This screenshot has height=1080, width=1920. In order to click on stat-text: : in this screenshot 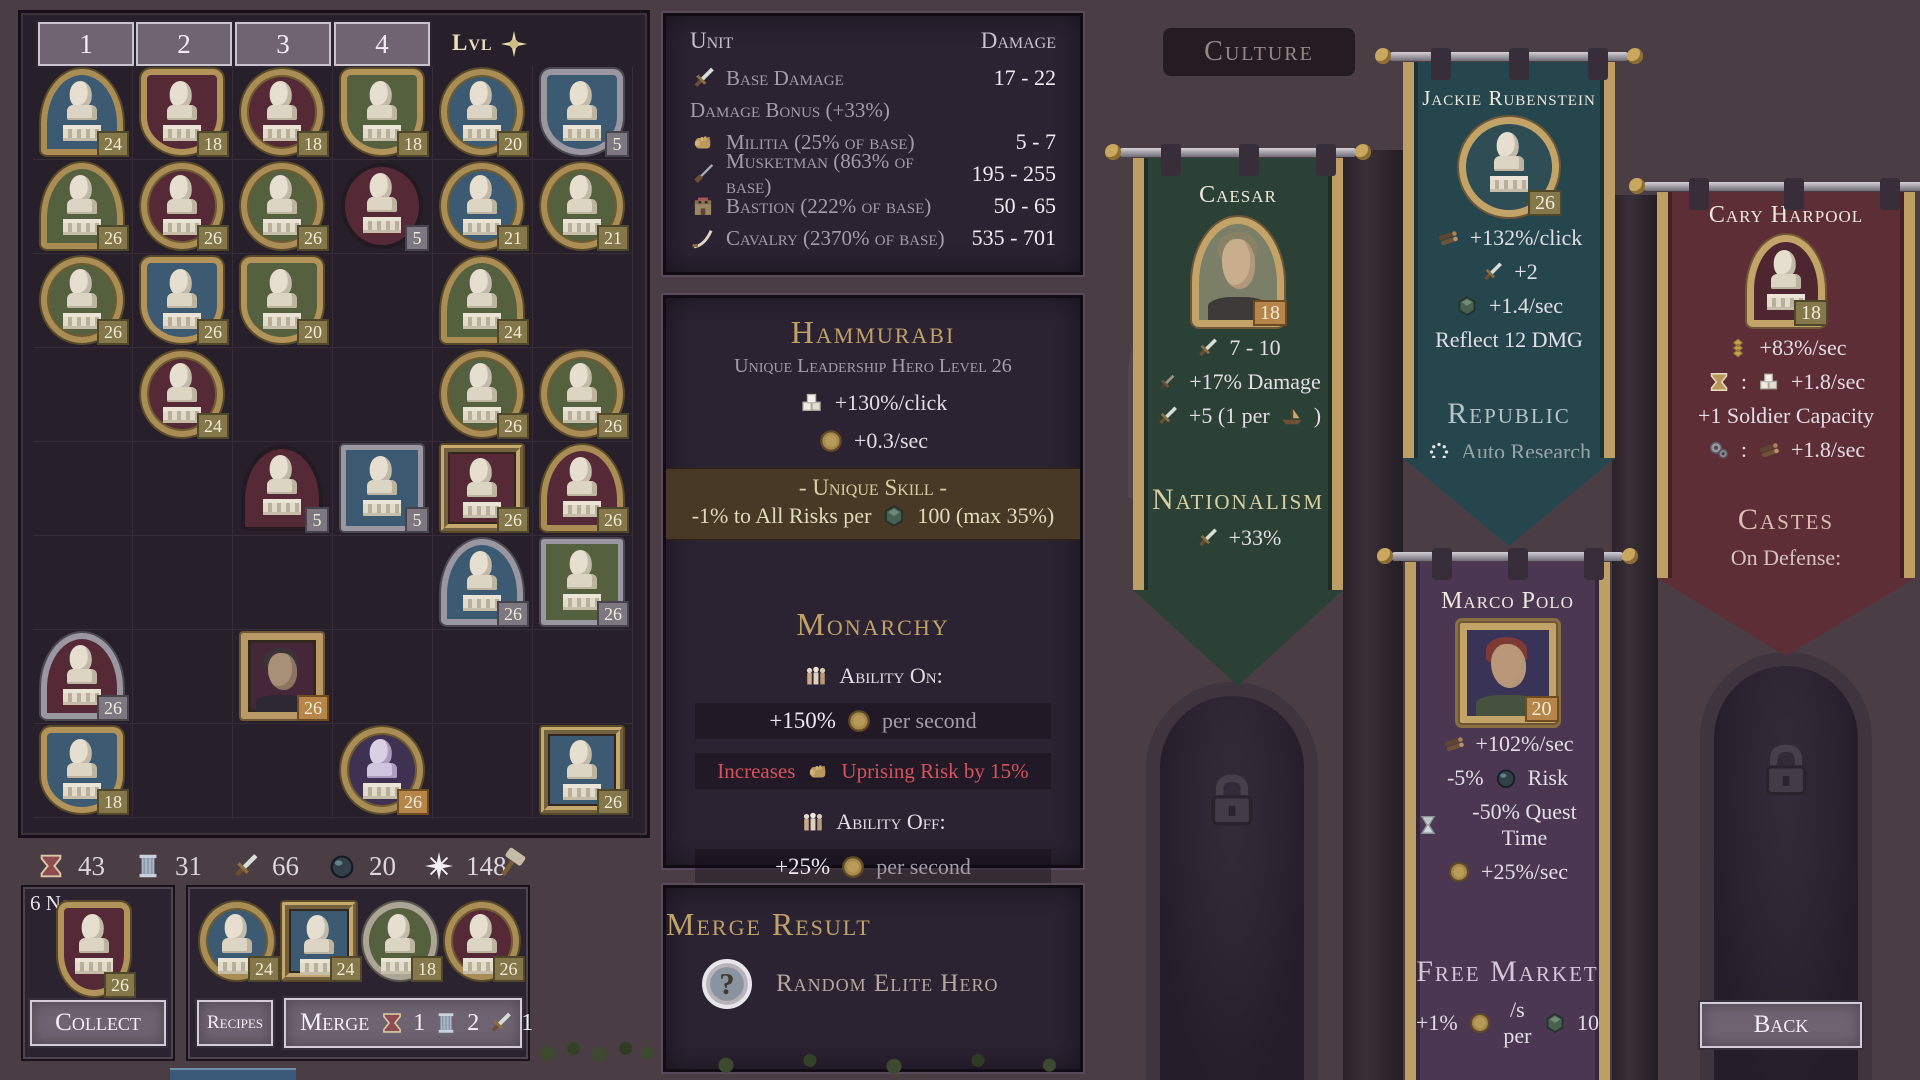, I will do `click(1743, 449)`.